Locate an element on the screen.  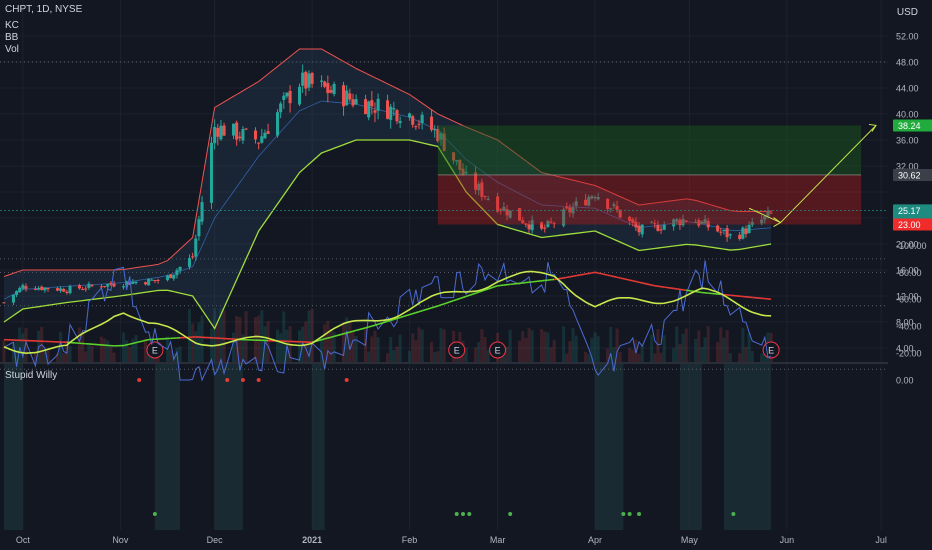
fast-signal-line is located at coordinates (387, 312).